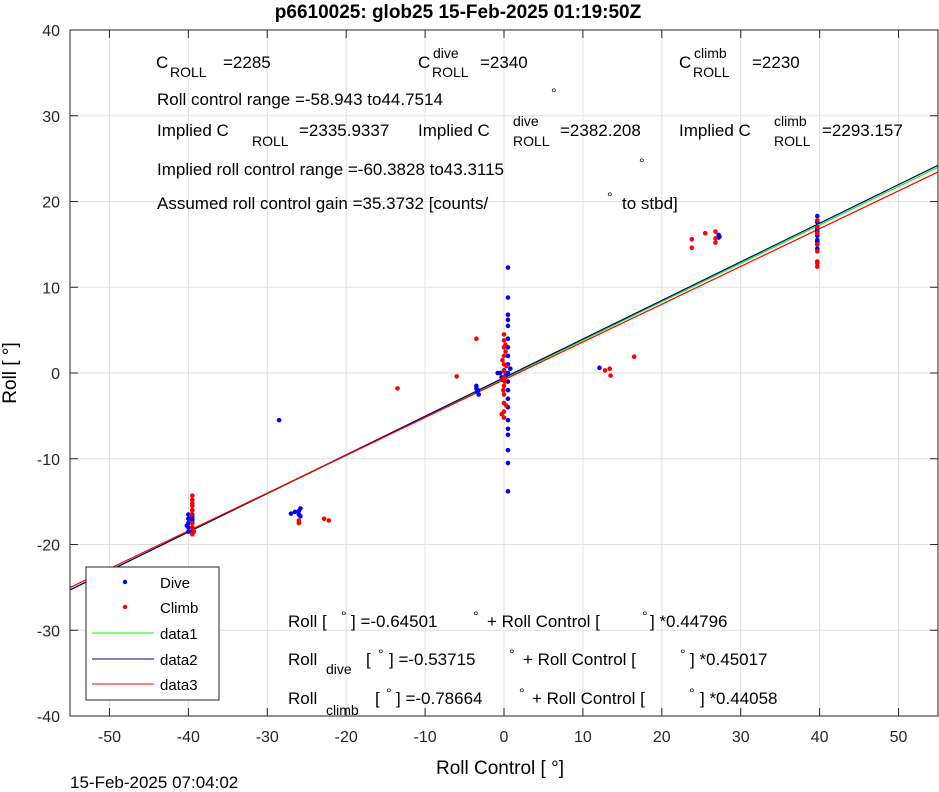  What do you see at coordinates (504, 62) in the screenshot?
I see `c-dive-value: =2340` at bounding box center [504, 62].